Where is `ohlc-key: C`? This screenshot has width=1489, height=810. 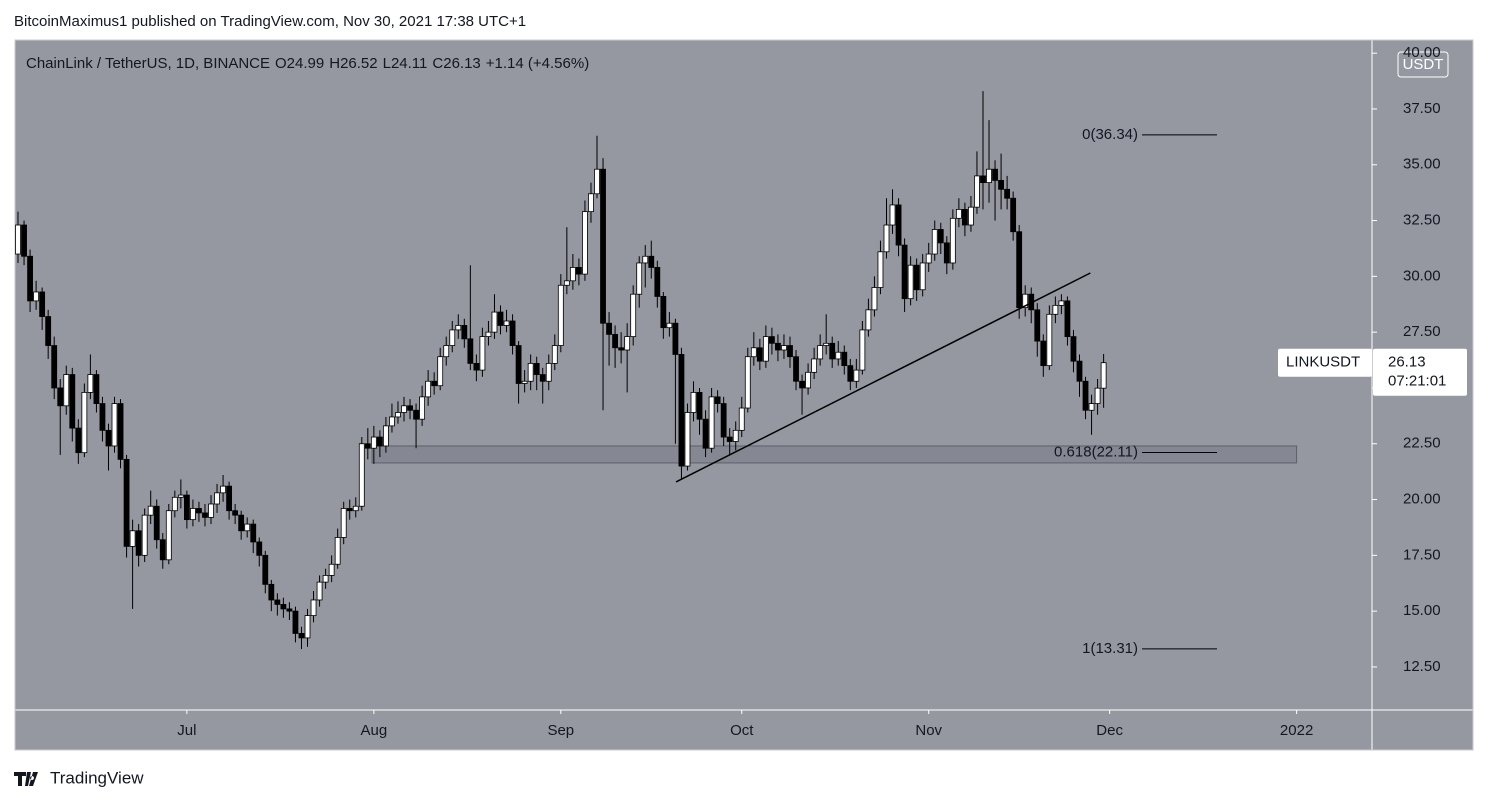 ohlc-key: C is located at coordinates (437, 63).